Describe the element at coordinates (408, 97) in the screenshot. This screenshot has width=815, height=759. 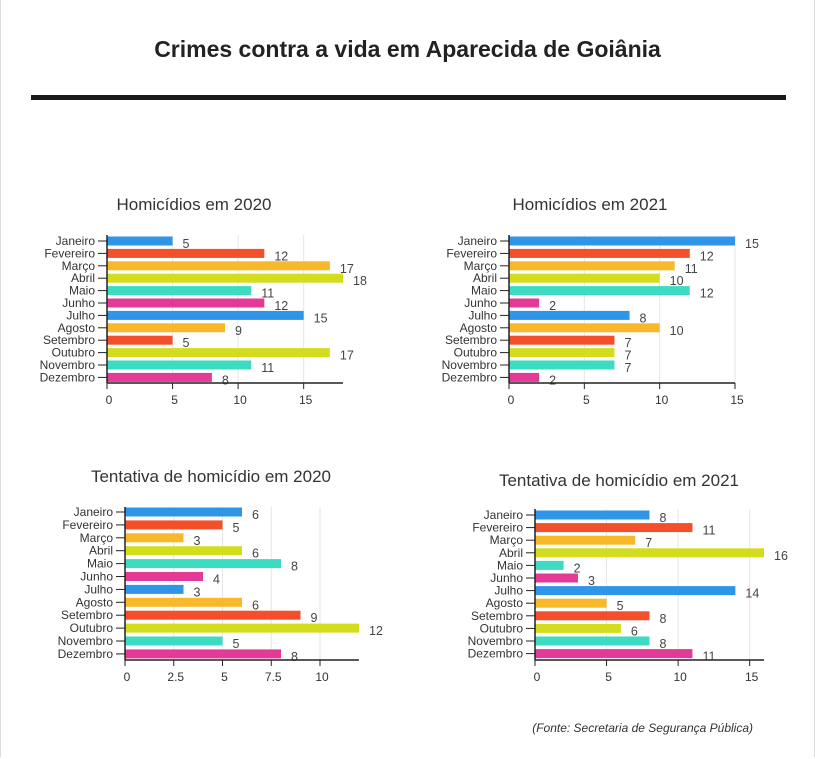
I see `title-divider` at that location.